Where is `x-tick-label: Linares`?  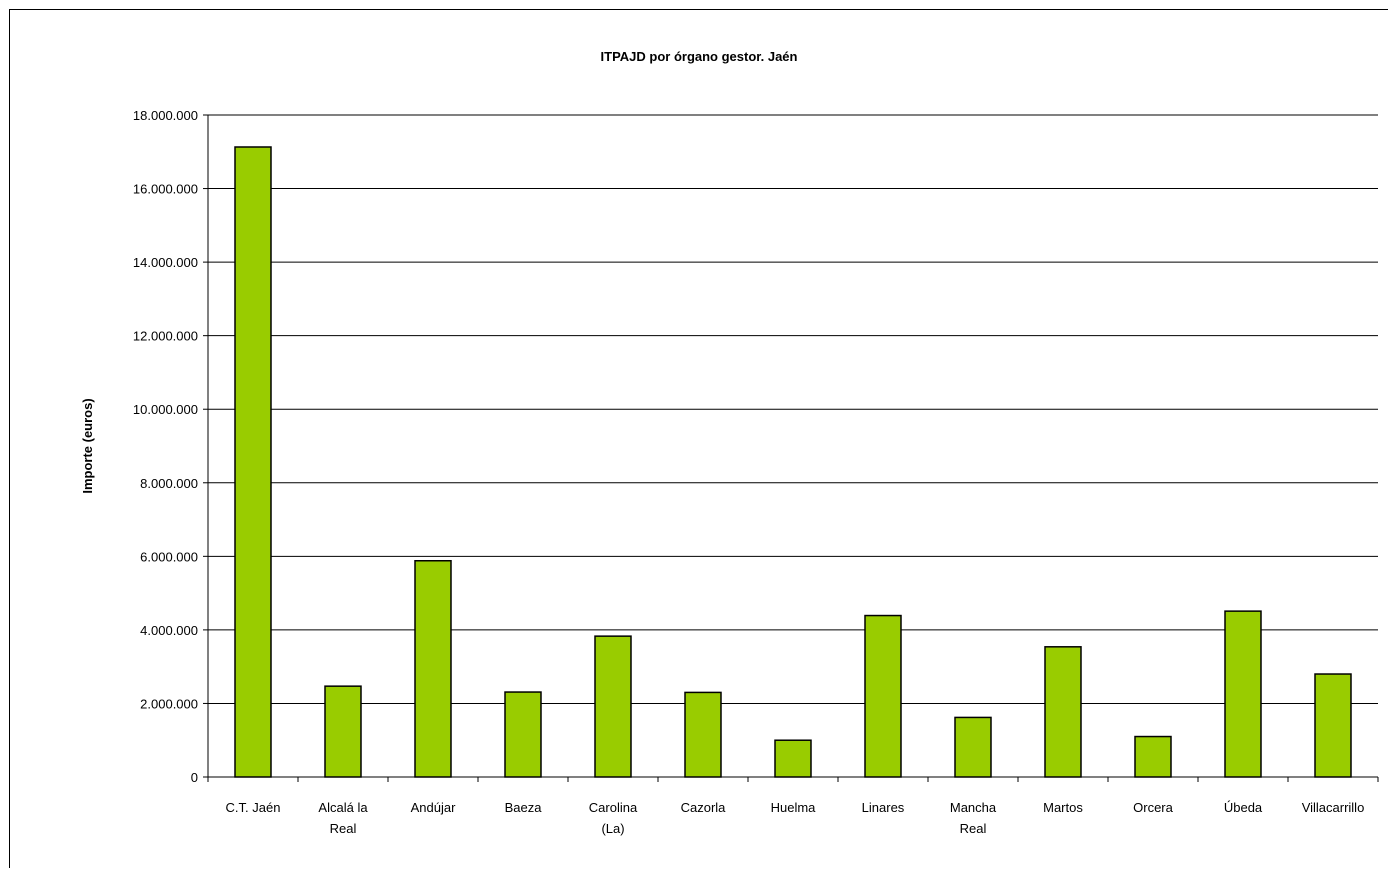
x-tick-label: Linares is located at coordinates (883, 807).